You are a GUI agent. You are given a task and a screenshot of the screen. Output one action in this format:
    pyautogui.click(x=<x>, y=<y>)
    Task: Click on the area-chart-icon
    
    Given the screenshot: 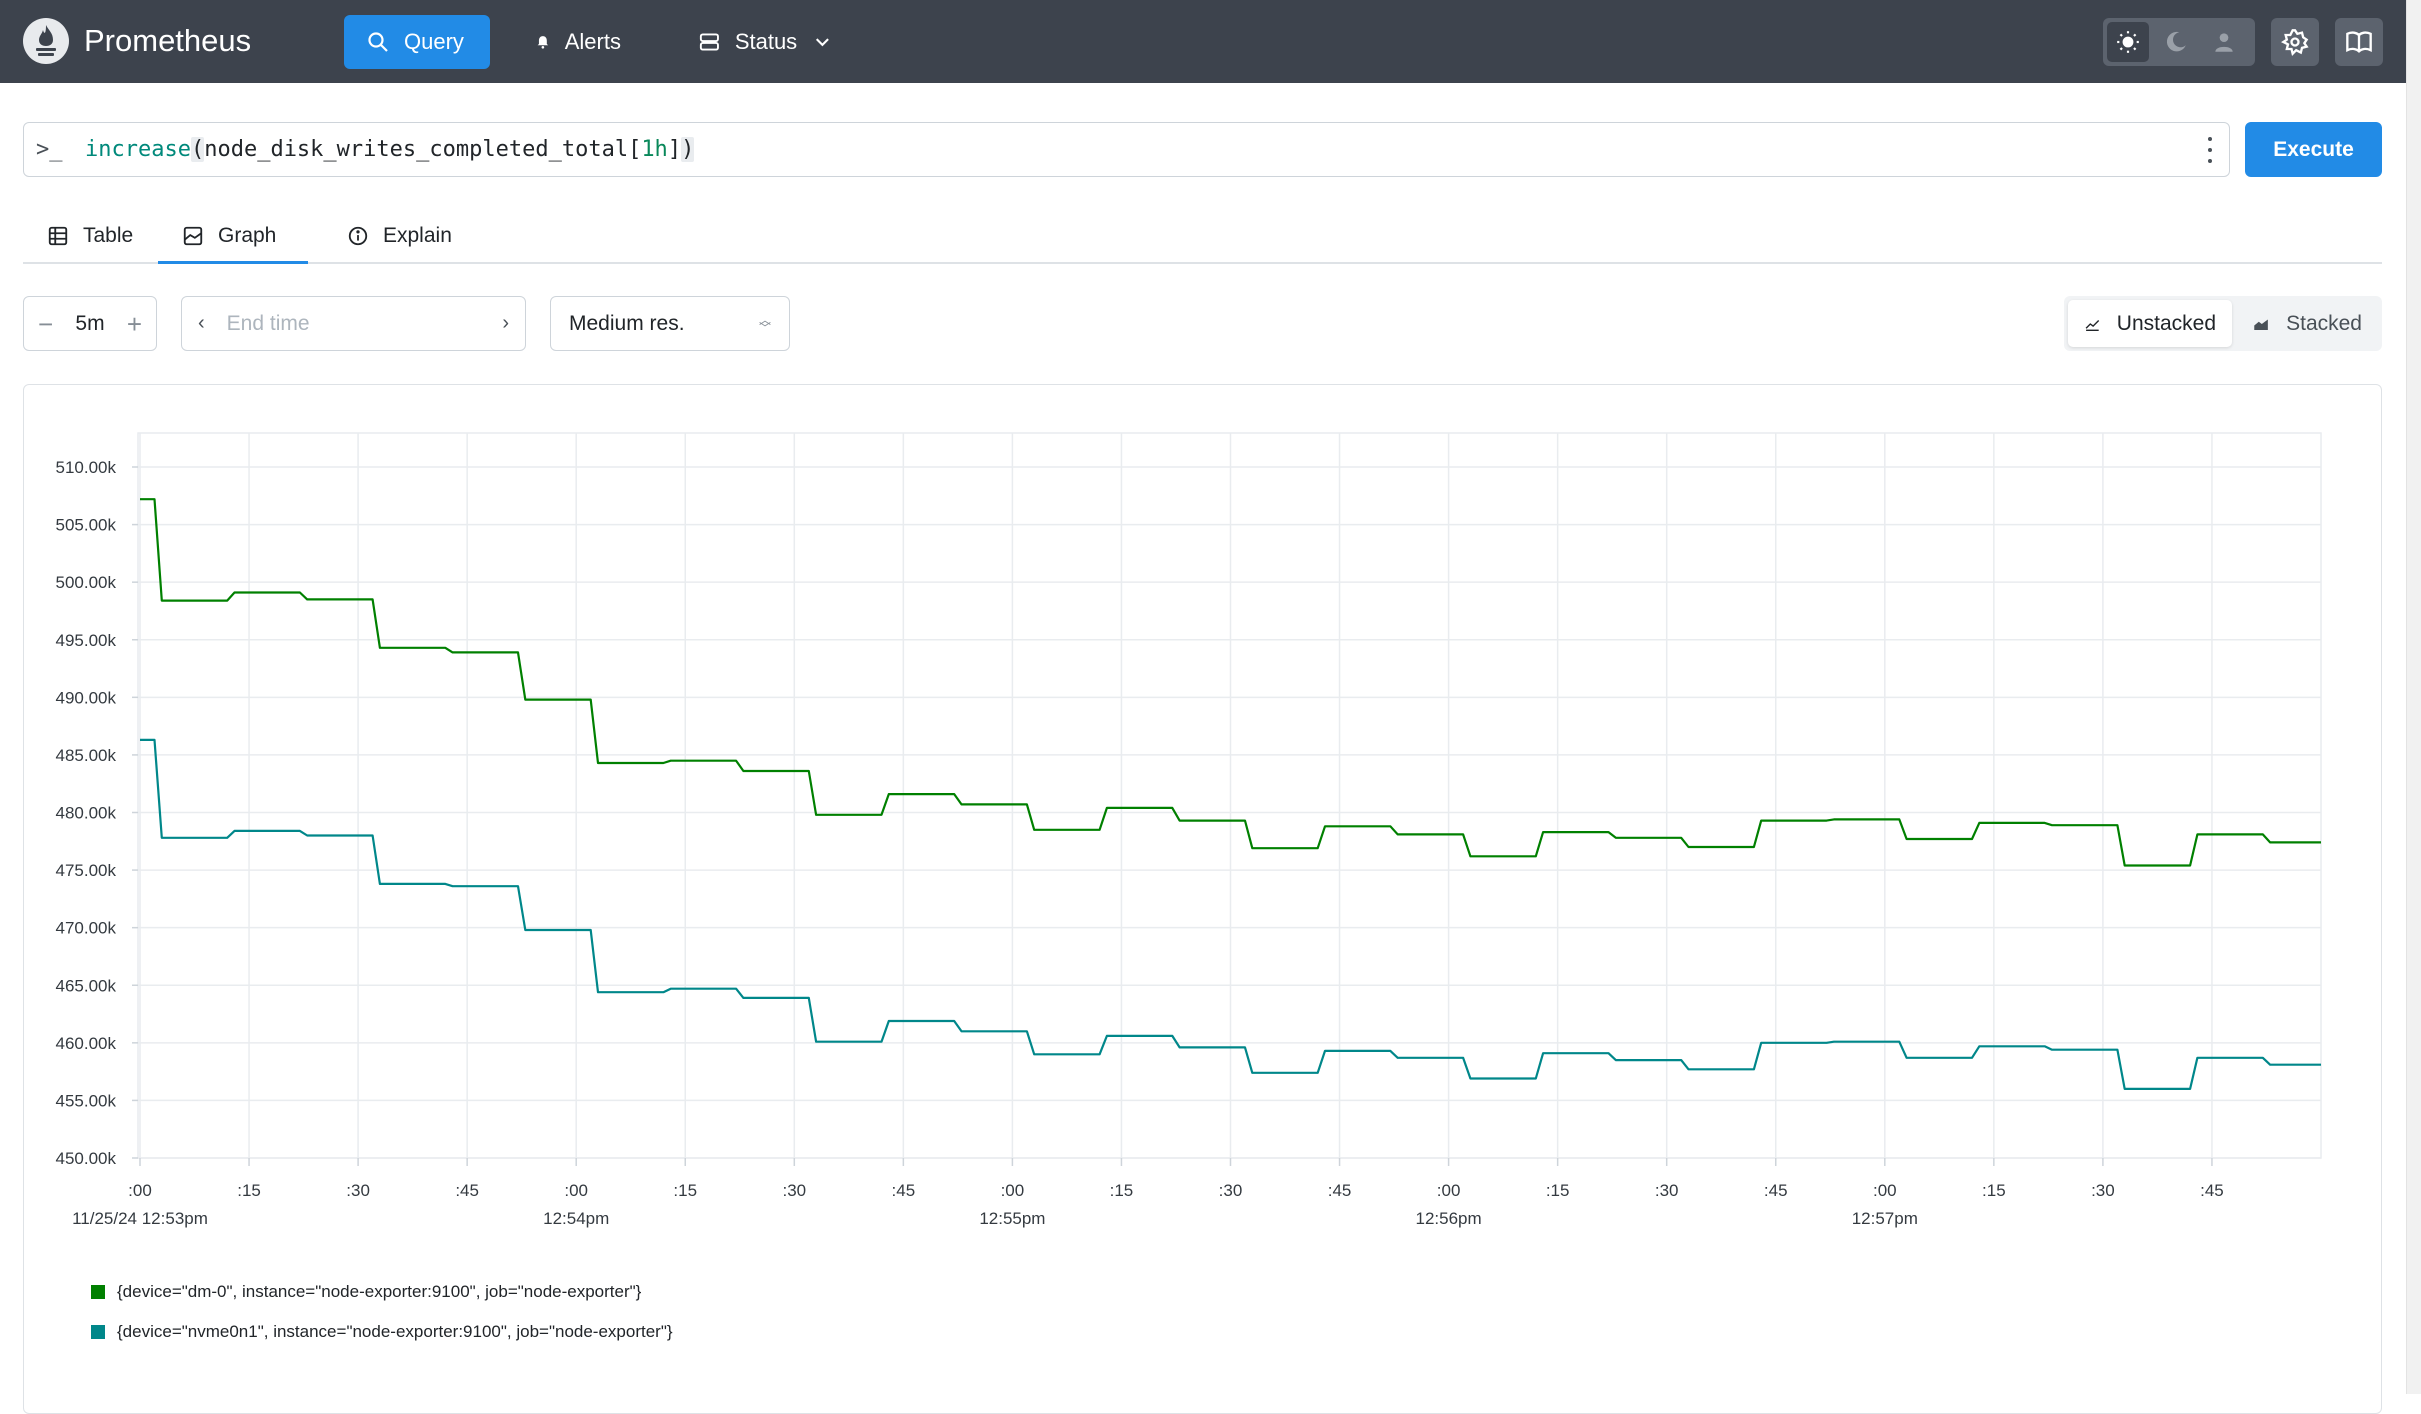 What is the action you would take?
    pyautogui.click(x=2261, y=324)
    